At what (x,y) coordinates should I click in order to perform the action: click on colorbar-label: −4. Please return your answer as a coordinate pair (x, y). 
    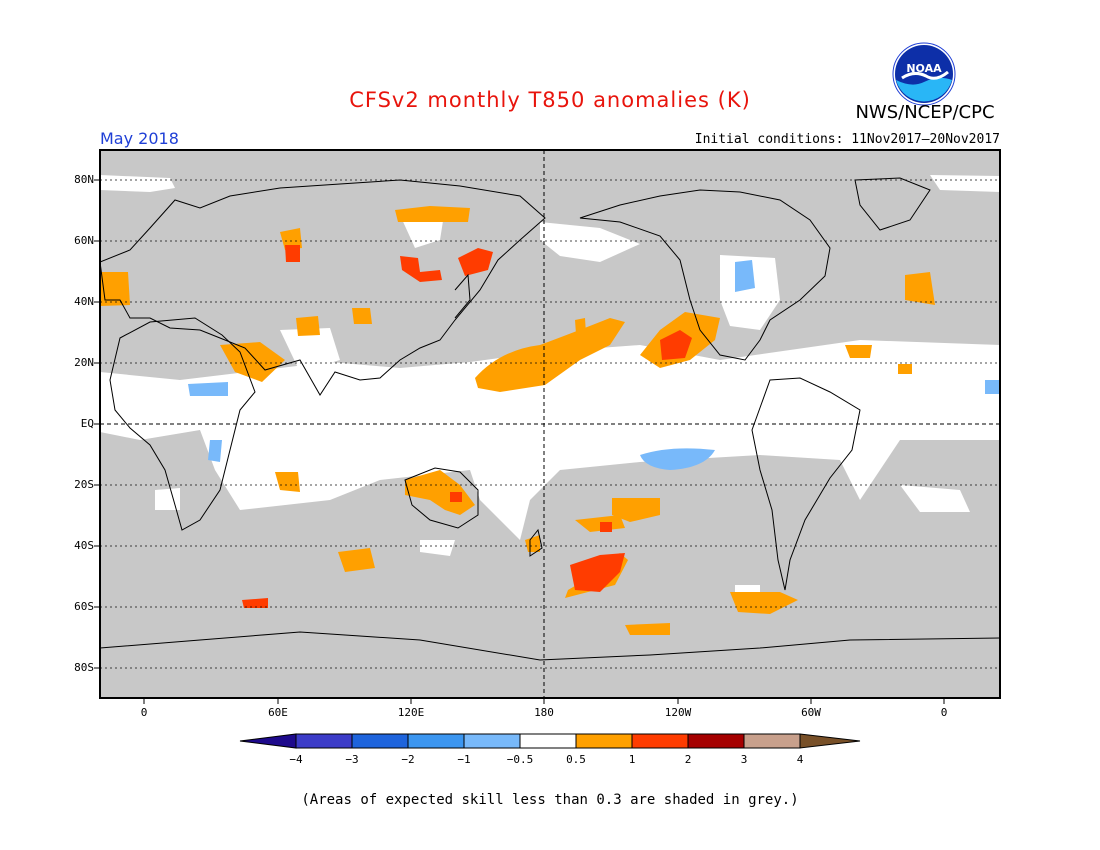
    Looking at the image, I should click on (296, 759).